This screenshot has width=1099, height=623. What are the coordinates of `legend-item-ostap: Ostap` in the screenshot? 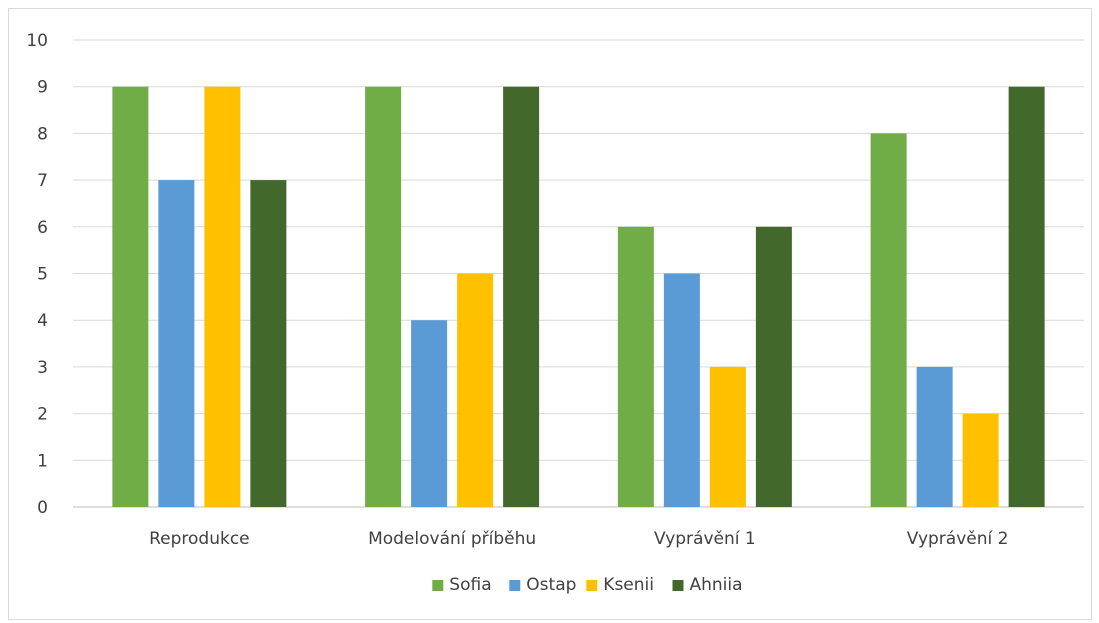 It's located at (542, 585).